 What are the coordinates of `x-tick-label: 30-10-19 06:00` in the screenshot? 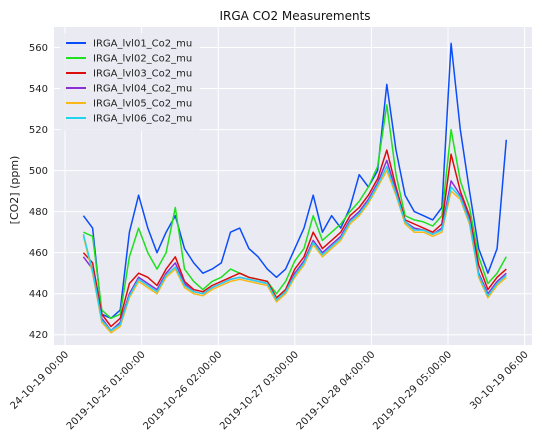 It's located at (499, 380).